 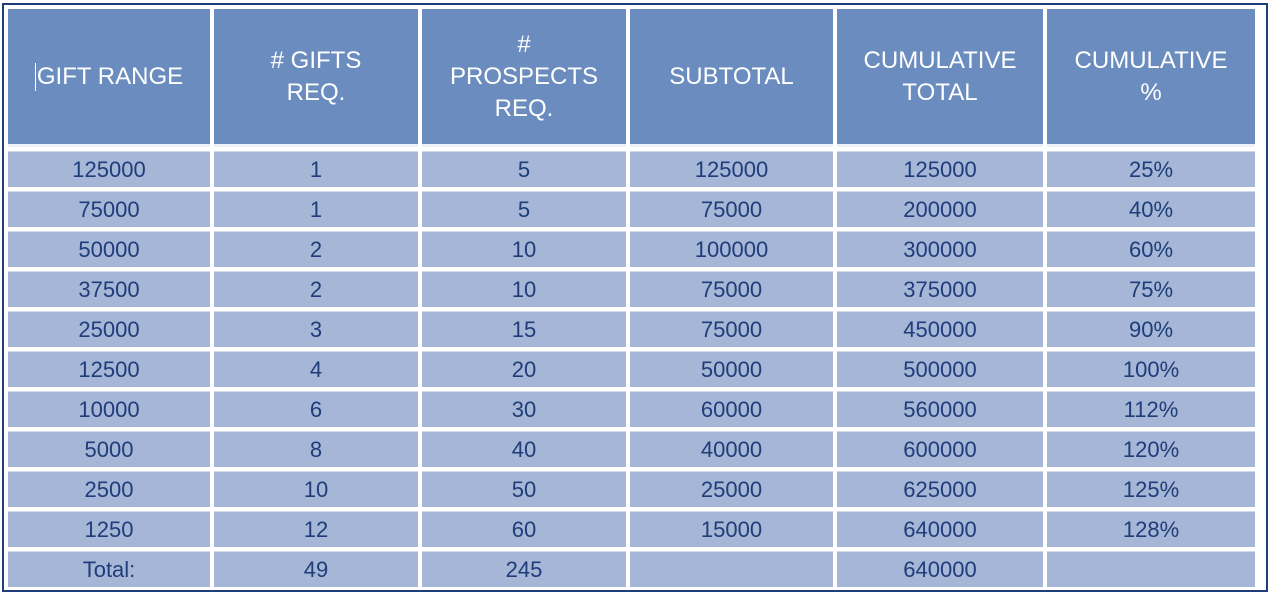 I want to click on cell-prospects-required: 245, so click(x=524, y=569).